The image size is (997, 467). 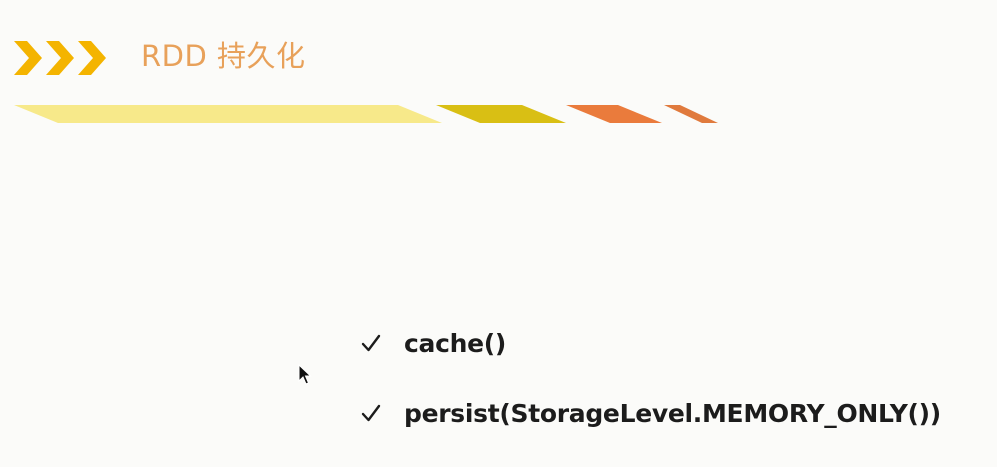 What do you see at coordinates (455, 343) in the screenshot?
I see `bullet-text-cache: cache()` at bounding box center [455, 343].